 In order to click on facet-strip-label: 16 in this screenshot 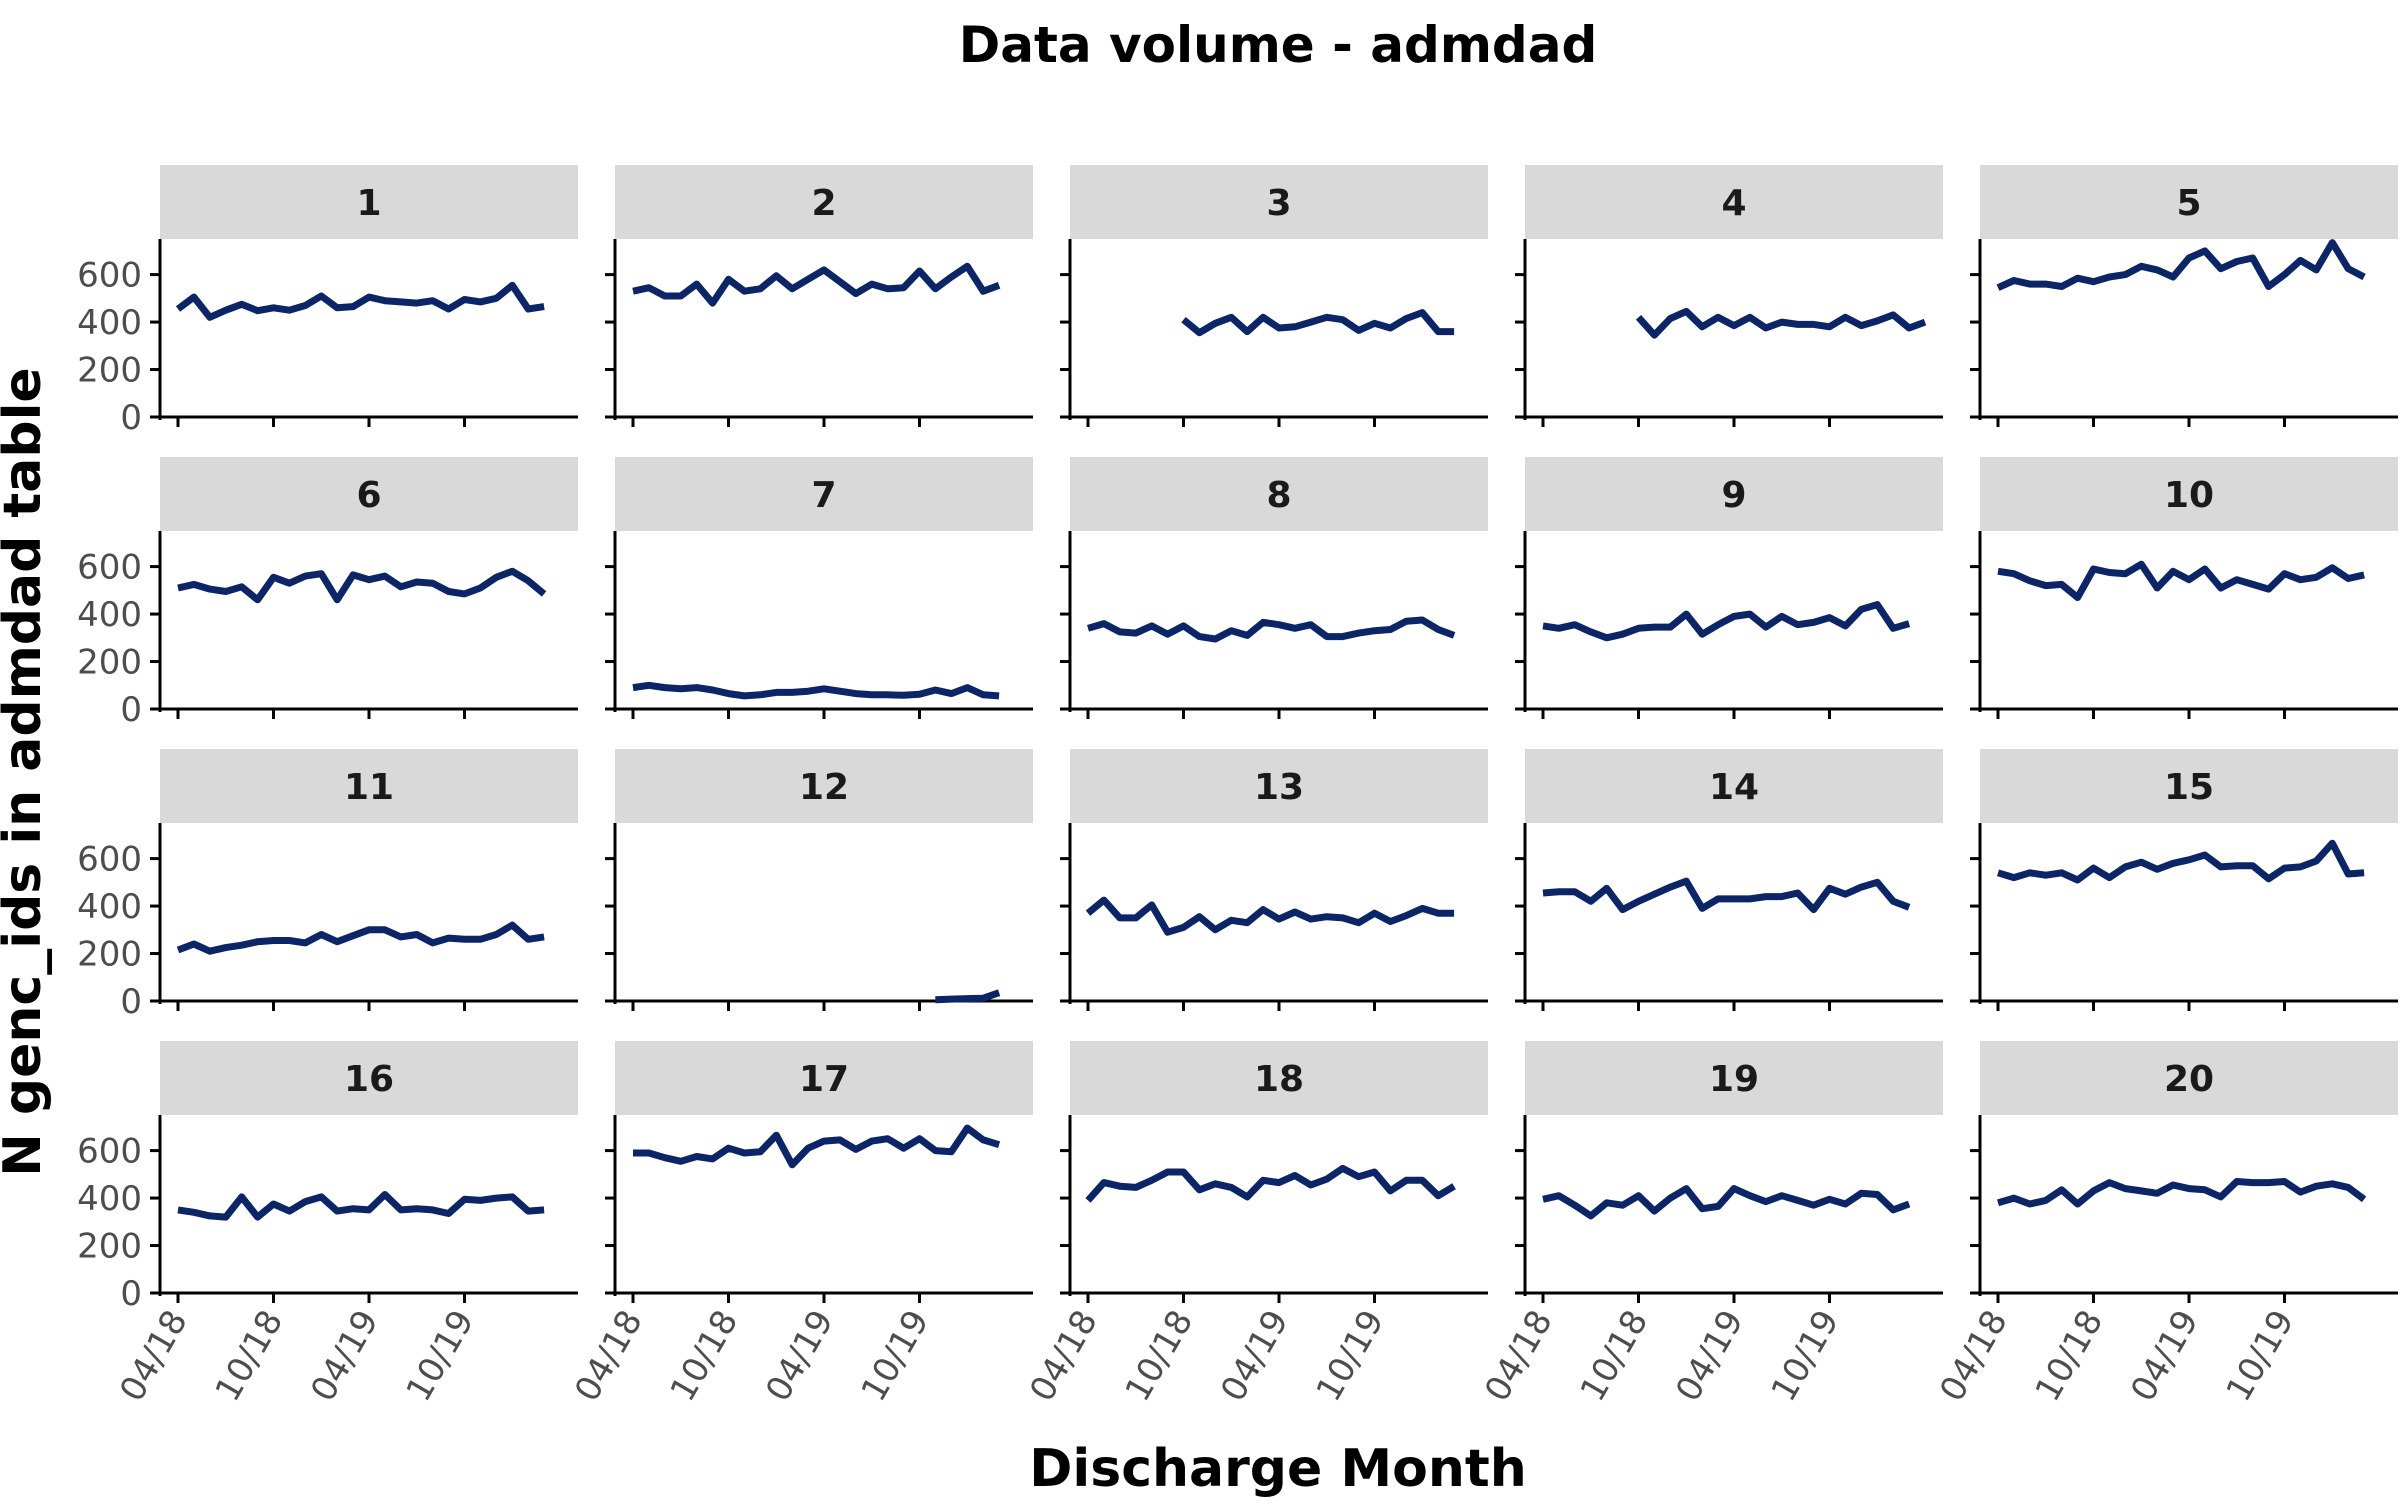, I will do `click(369, 1079)`.